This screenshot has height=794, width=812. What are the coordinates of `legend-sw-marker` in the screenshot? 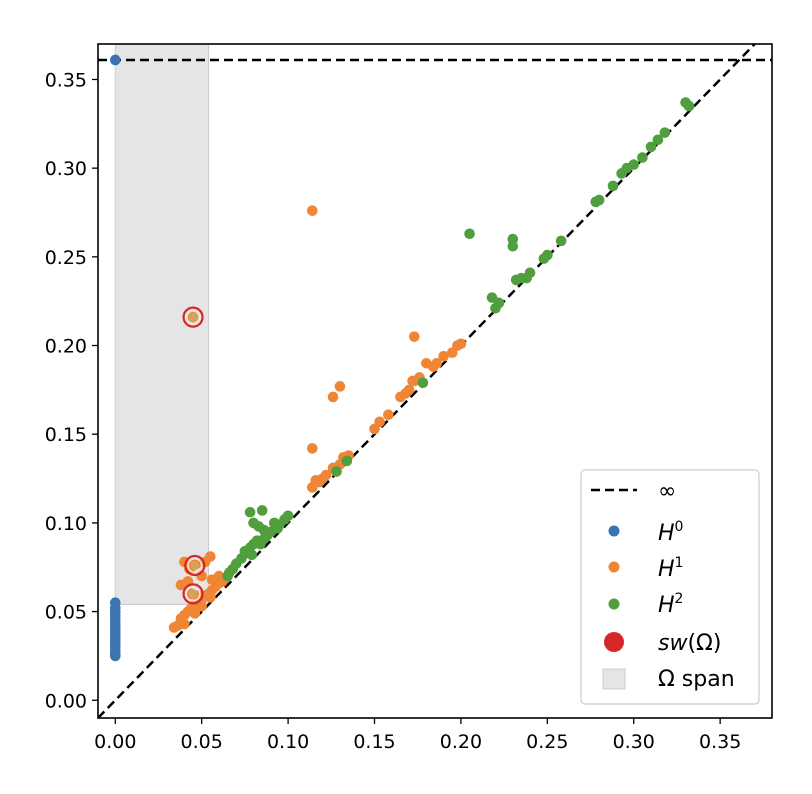 It's located at (614, 642).